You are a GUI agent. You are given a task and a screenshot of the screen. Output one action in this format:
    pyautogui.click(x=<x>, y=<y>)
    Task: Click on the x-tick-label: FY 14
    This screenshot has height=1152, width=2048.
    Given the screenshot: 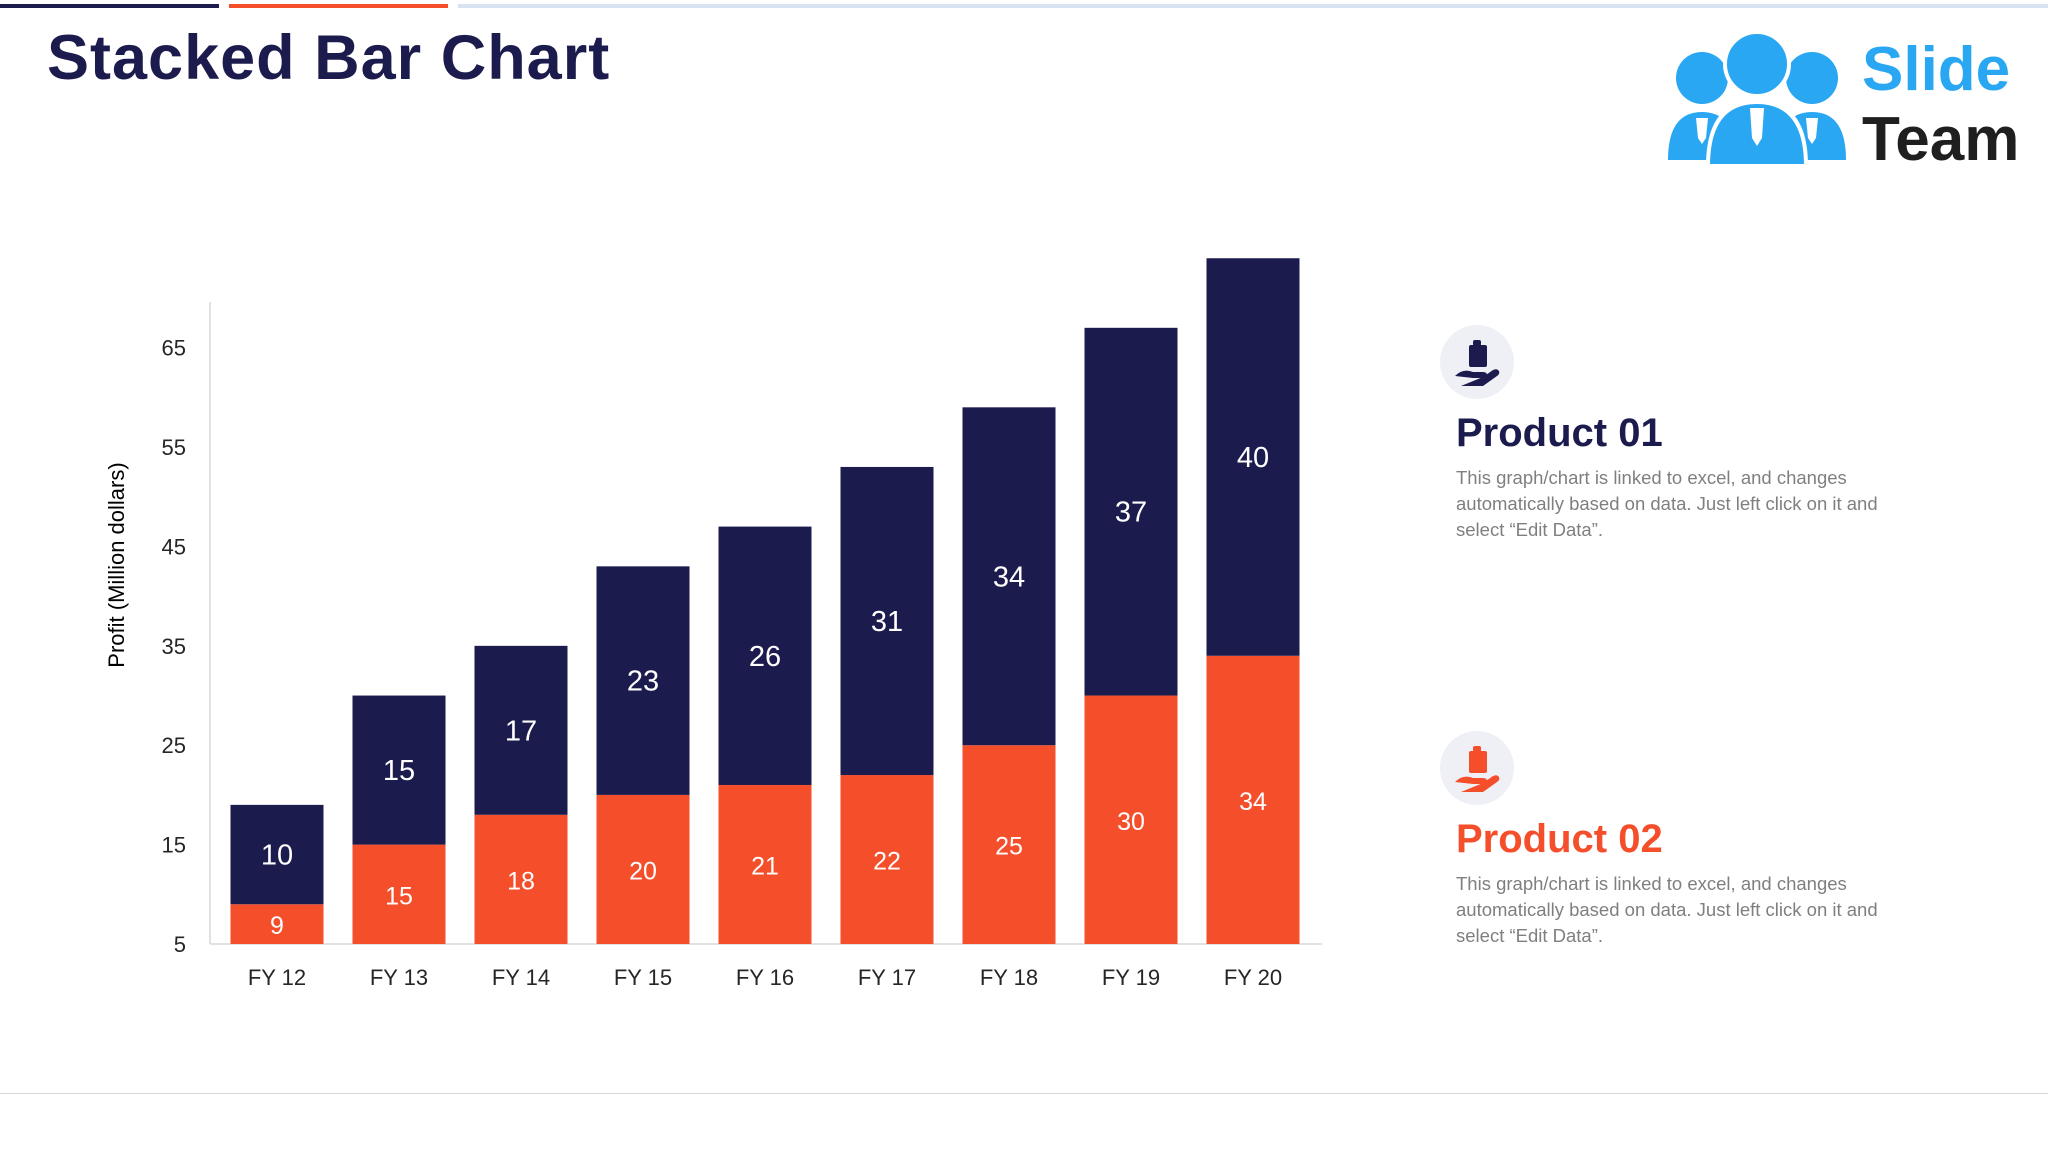 What is the action you would take?
    pyautogui.click(x=521, y=977)
    